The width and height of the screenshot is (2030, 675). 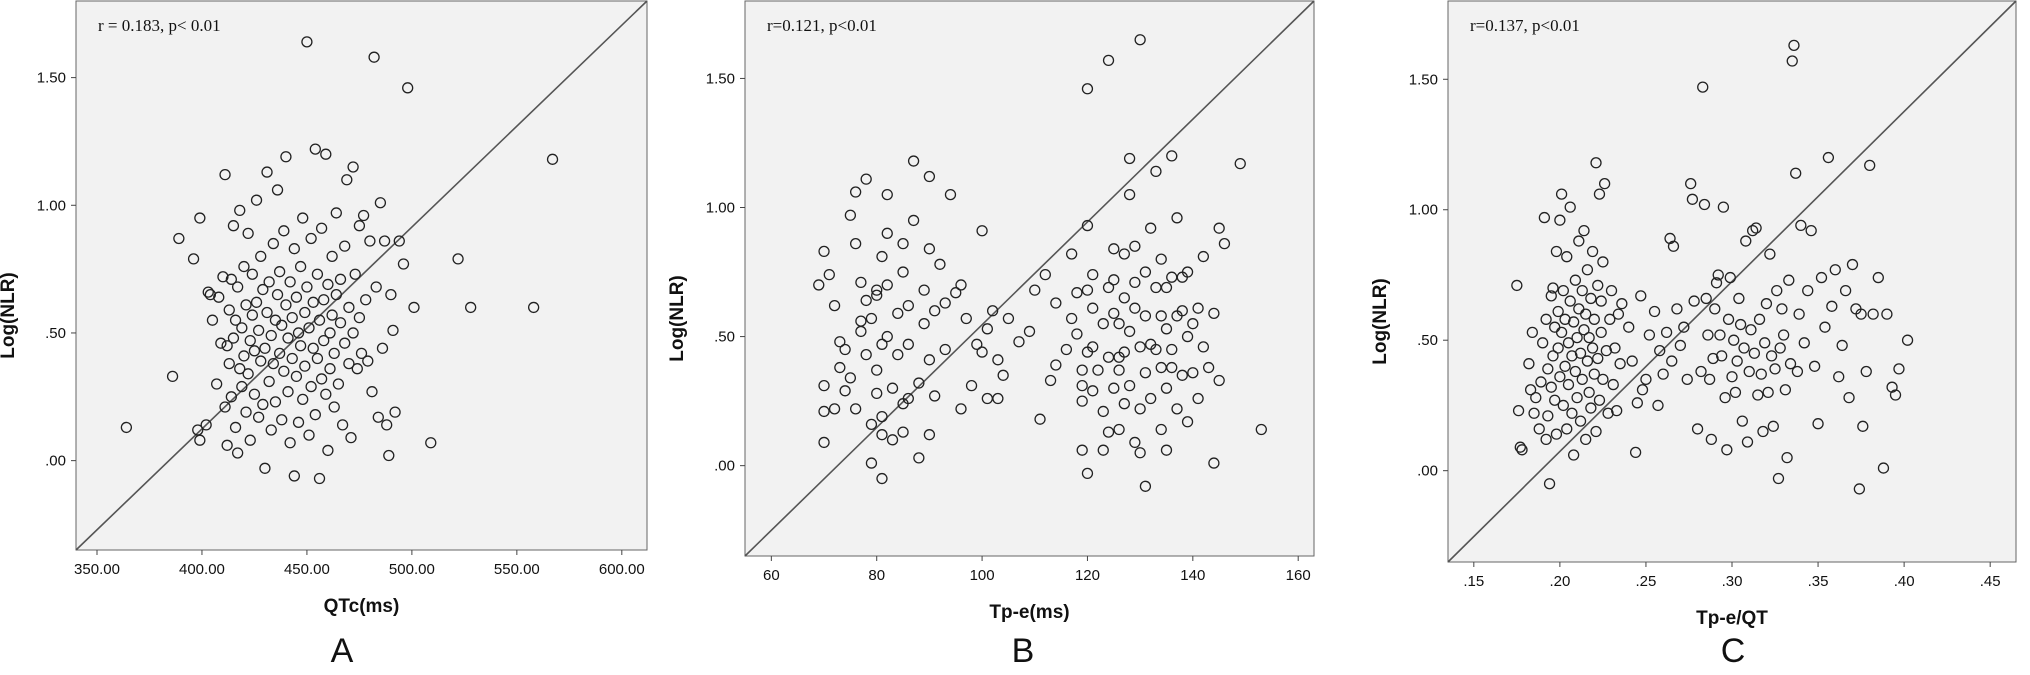 I want to click on y-tick-label: 1.50, so click(x=51, y=78).